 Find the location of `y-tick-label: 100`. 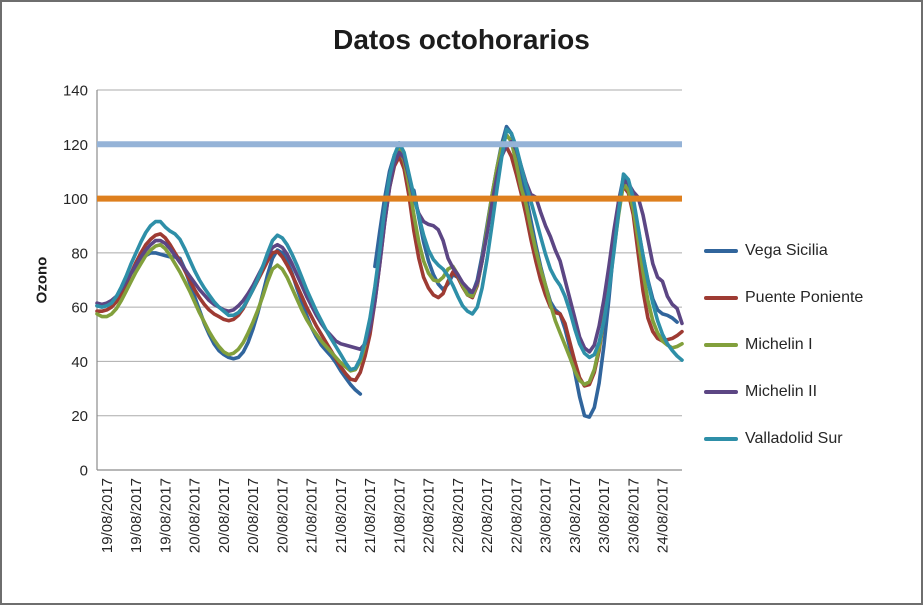

y-tick-label: 100 is located at coordinates (75, 199).